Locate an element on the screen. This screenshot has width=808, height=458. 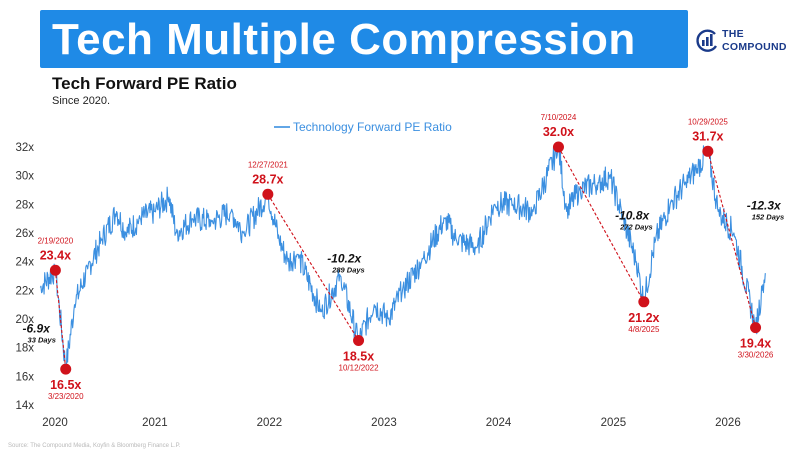
annotation-date-label: 4/8/2025 is located at coordinates (644, 329).